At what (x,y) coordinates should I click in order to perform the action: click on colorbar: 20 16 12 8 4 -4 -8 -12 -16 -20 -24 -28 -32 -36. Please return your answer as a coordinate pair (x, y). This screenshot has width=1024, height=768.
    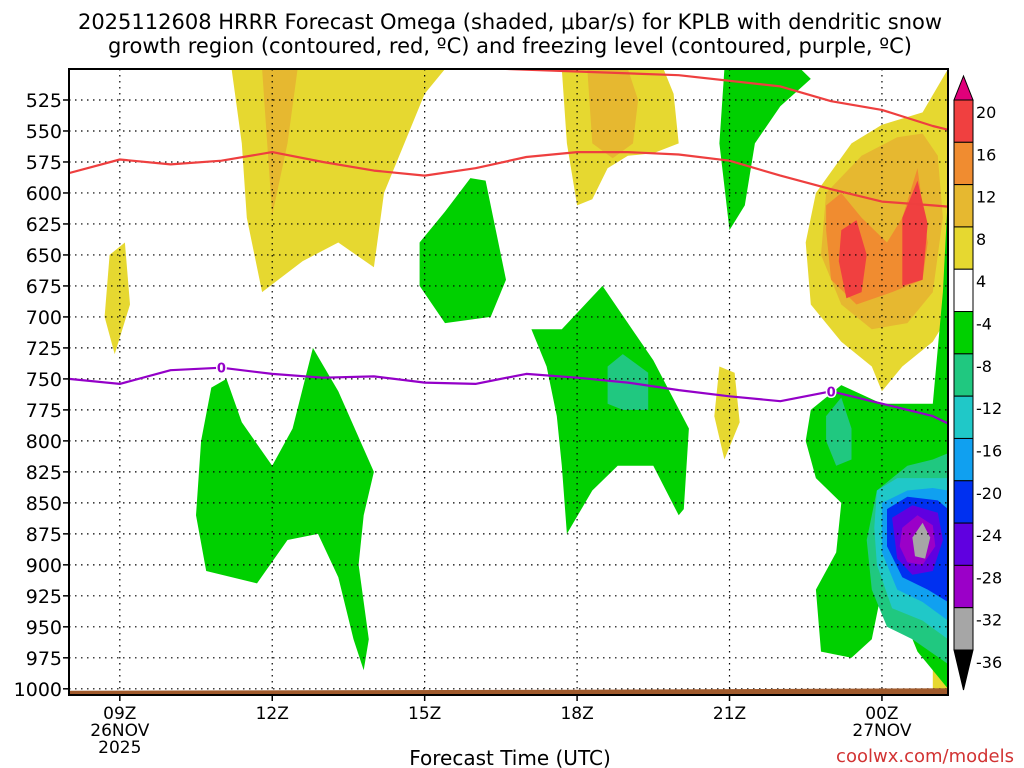
    Looking at the image, I should click on (977, 382).